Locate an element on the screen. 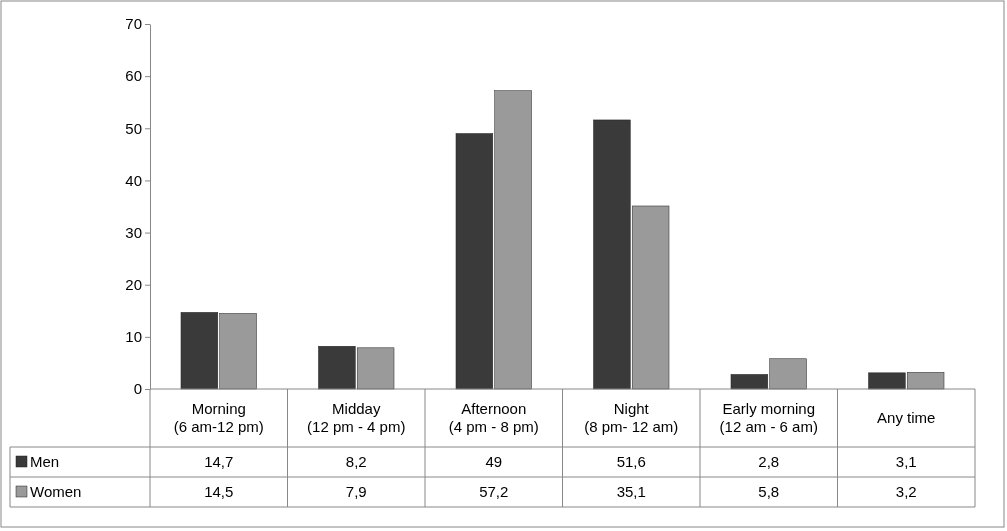 Image resolution: width=1007 pixels, height=531 pixels. y-tick-label: 30 is located at coordinates (133, 232).